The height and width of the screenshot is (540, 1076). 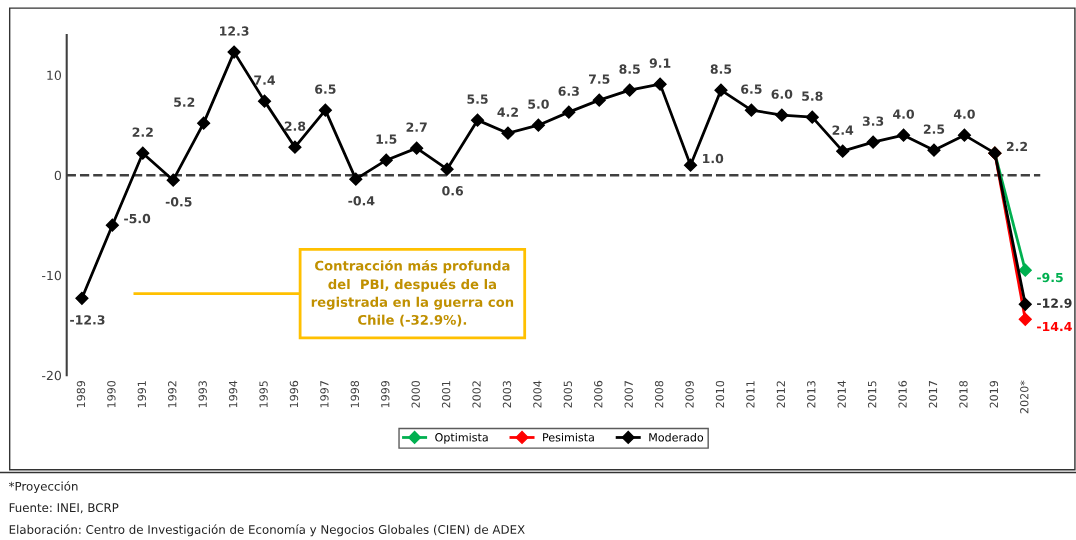 I want to click on x-tick-label: 1990, so click(x=111, y=394).